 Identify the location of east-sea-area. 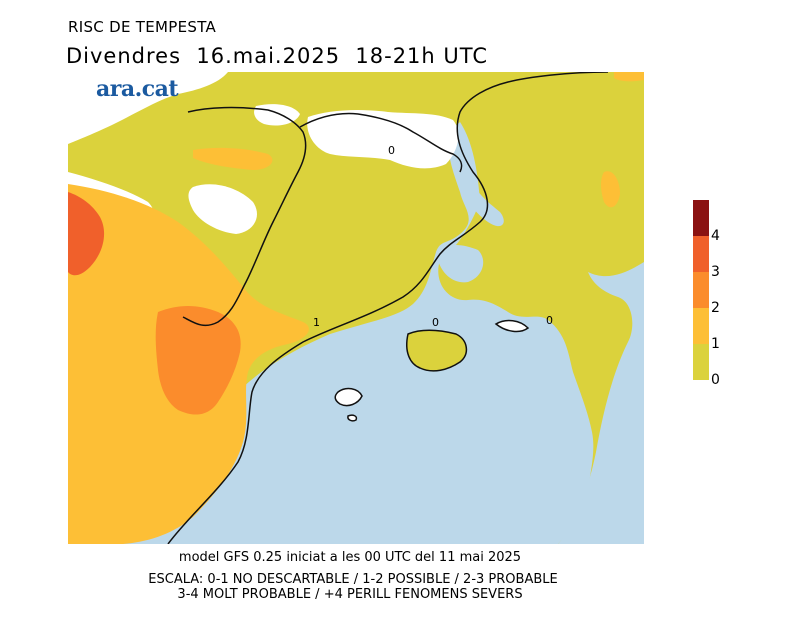
(601, 403).